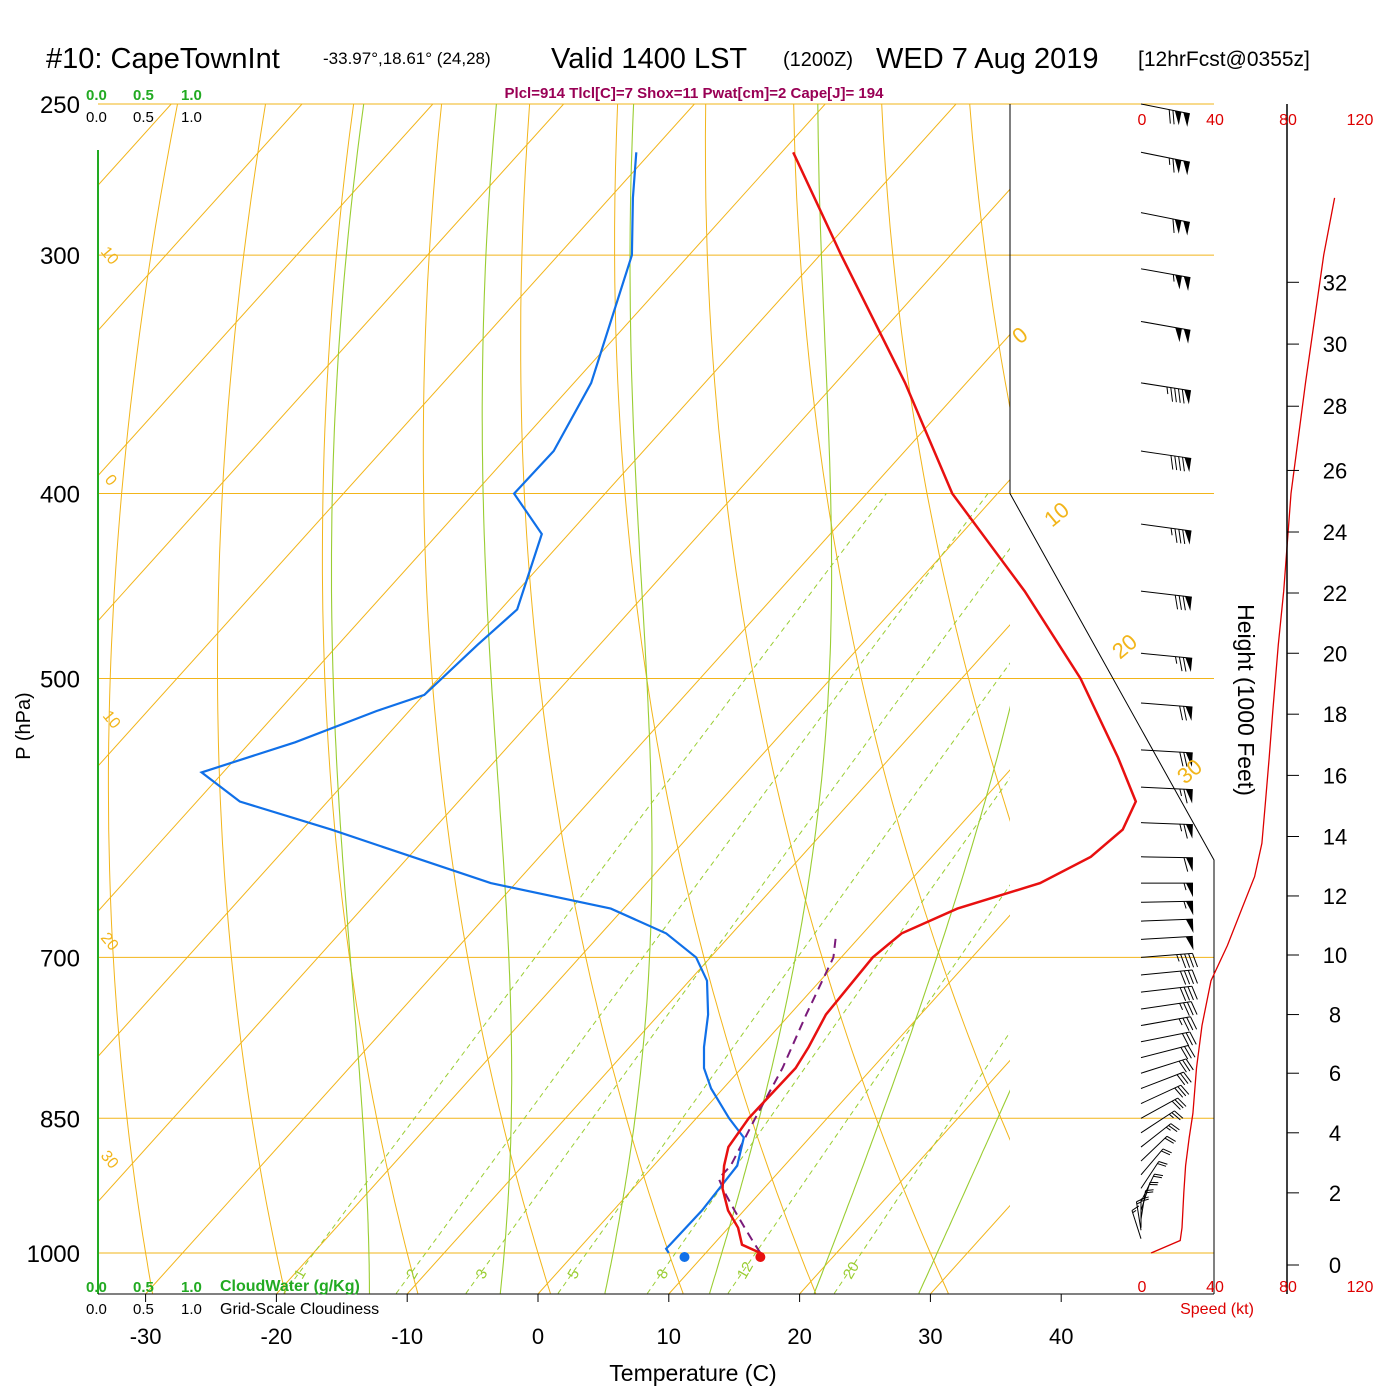  Describe the element at coordinates (143, 95) in the screenshot. I see `cloud-top-green-1: 0.5` at that location.